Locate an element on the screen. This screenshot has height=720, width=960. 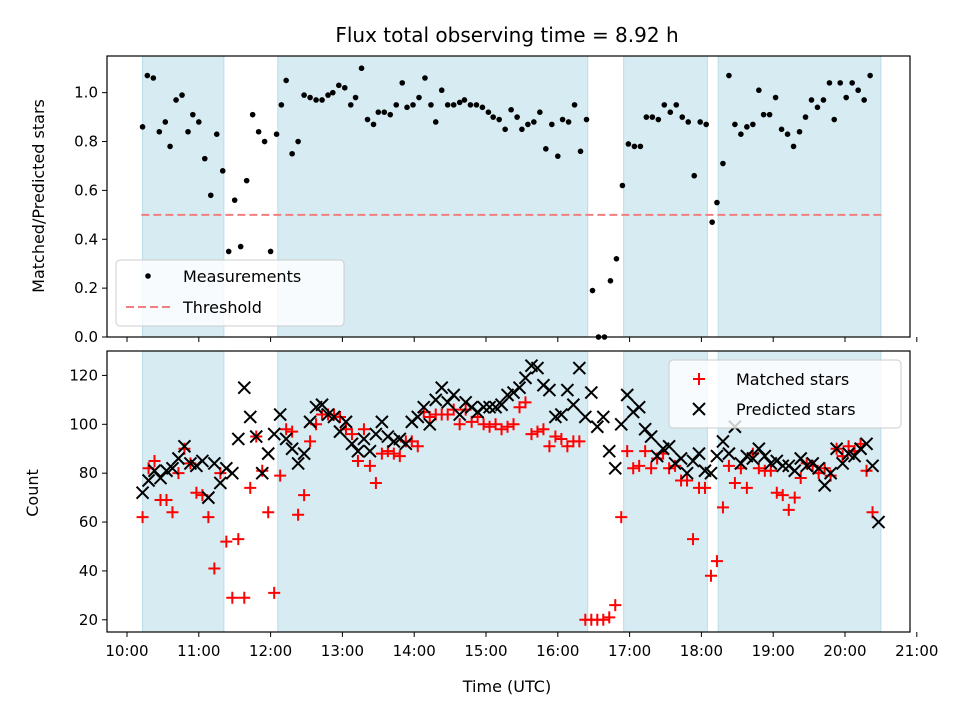
matched-stars-legend-marker is located at coordinates (699, 379).